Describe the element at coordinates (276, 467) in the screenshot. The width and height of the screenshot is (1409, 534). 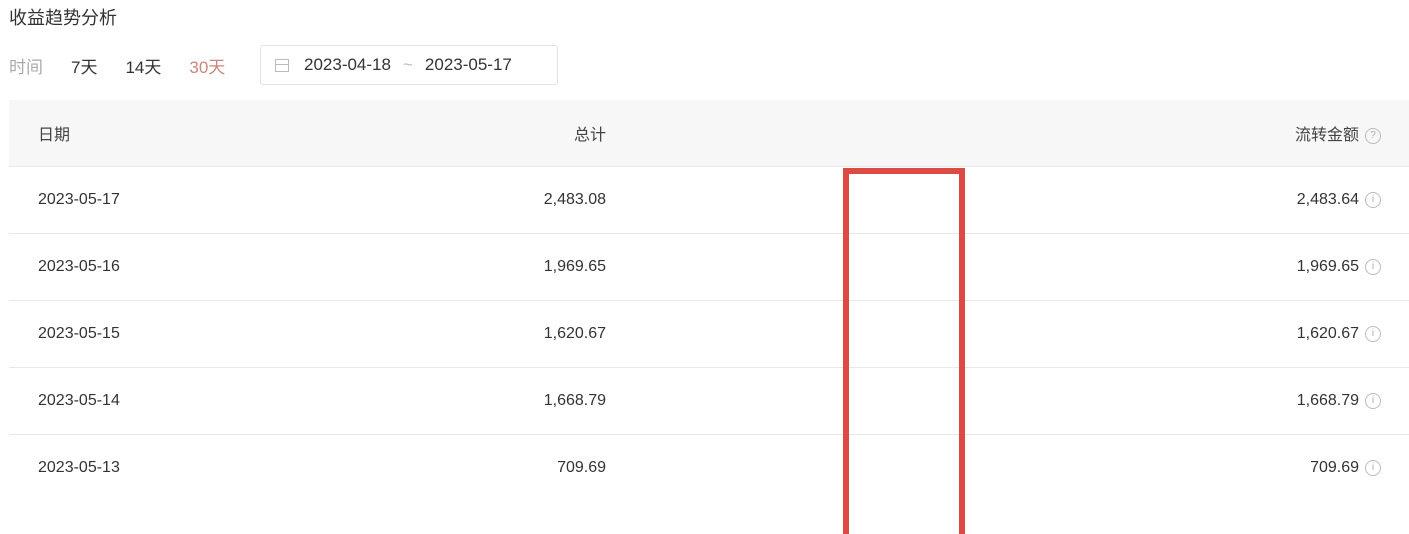
I see `cell-date: 2023-05-13` at that location.